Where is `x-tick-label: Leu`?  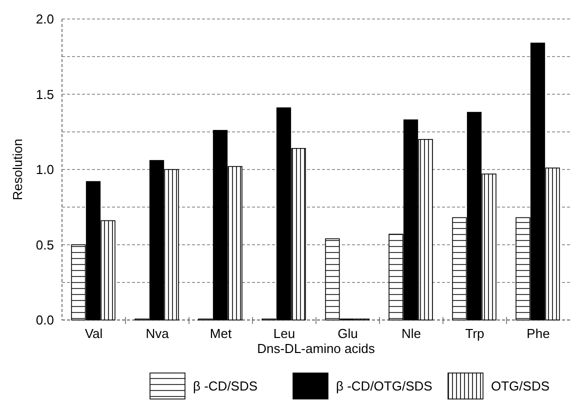
x-tick-label: Leu is located at coordinates (284, 333).